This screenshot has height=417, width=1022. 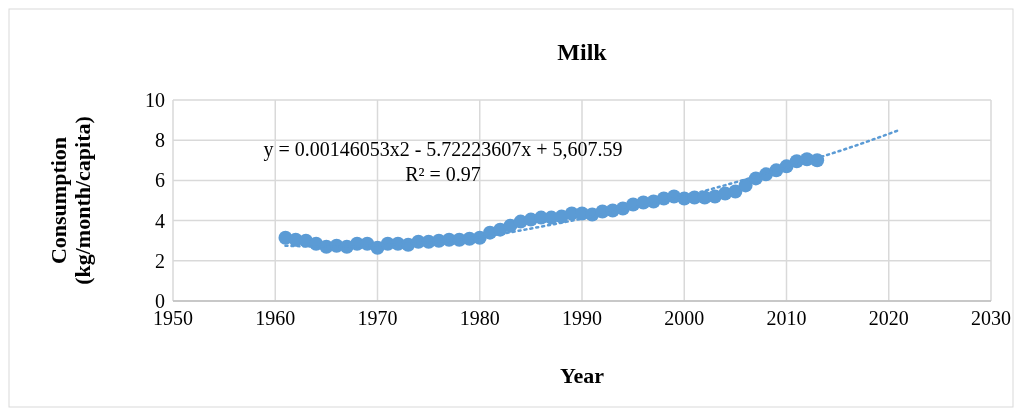 I want to click on y-tick-label: 8, so click(x=160, y=140).